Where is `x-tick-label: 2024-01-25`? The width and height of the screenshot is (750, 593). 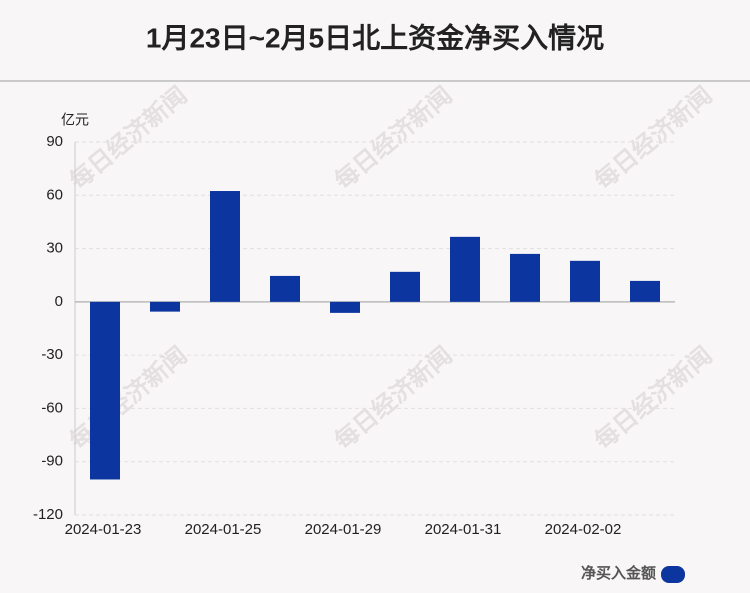
x-tick-label: 2024-01-25 is located at coordinates (223, 529).